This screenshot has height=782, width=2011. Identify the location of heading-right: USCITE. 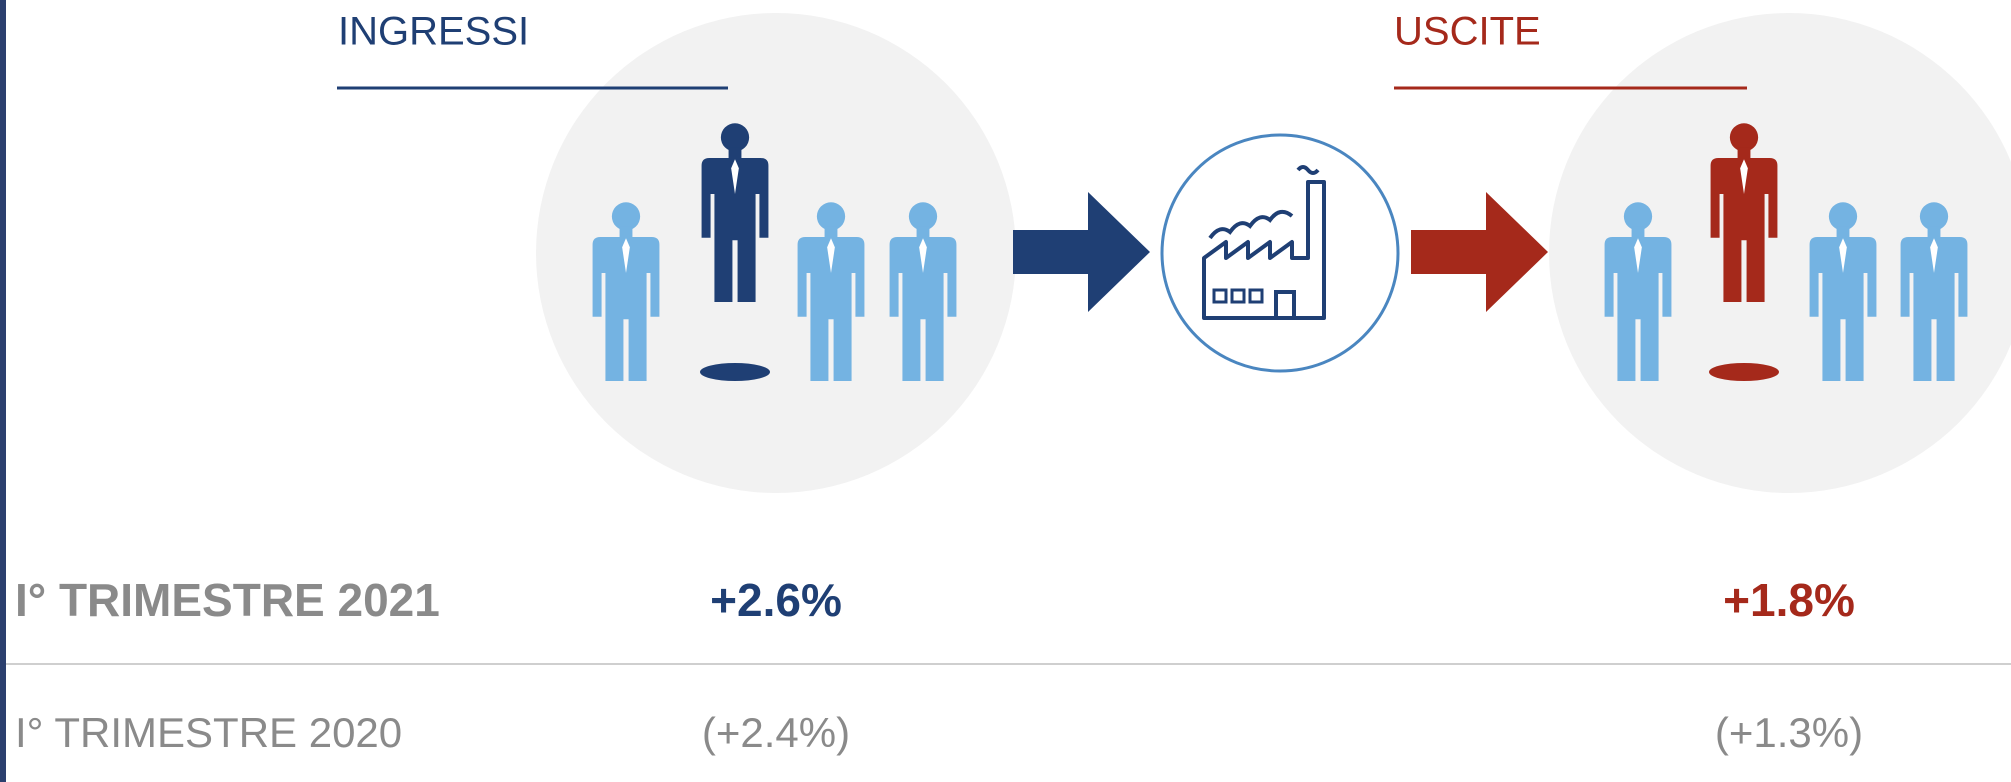
(1467, 32).